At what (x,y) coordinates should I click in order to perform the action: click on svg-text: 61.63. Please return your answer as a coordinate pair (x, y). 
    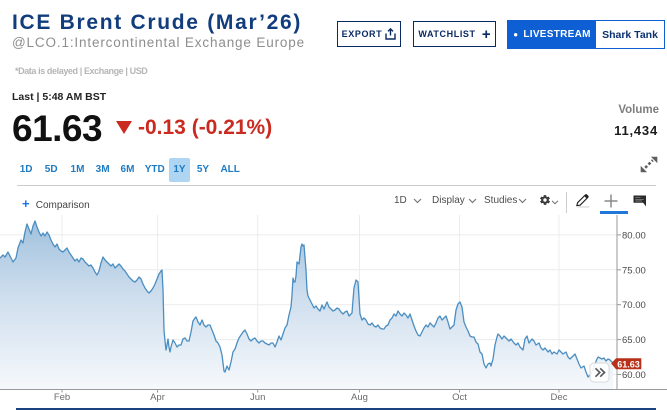
    Looking at the image, I should click on (628, 364).